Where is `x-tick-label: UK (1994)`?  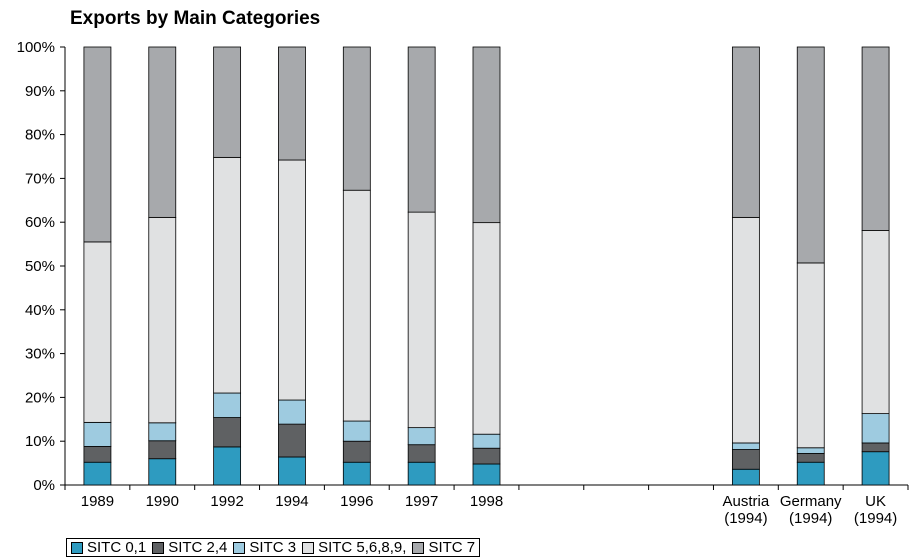 x-tick-label: UK (1994) is located at coordinates (875, 510).